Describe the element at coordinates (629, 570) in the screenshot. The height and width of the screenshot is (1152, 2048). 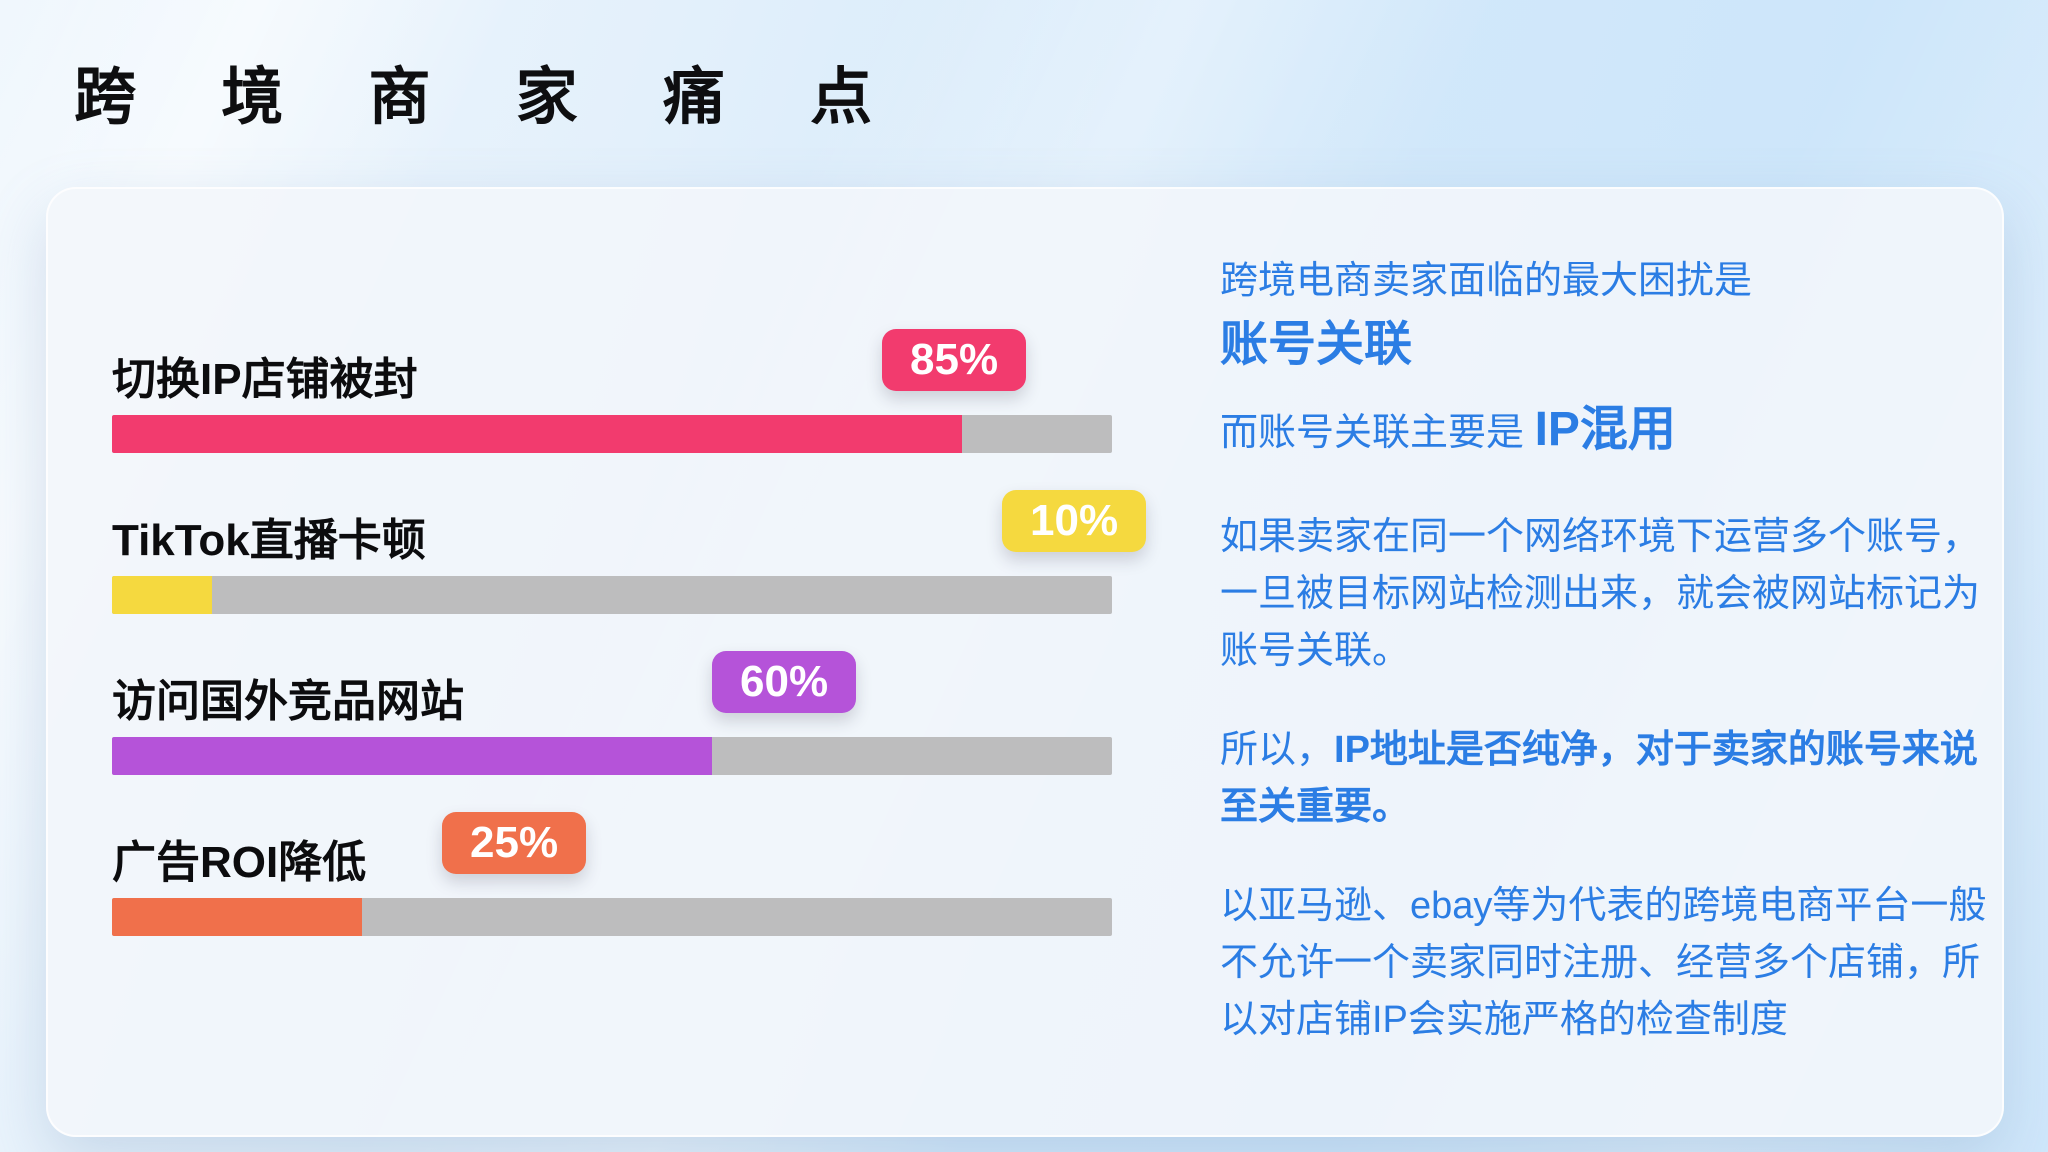
I see `chart-row: TikTok直播卡顿 10%` at that location.